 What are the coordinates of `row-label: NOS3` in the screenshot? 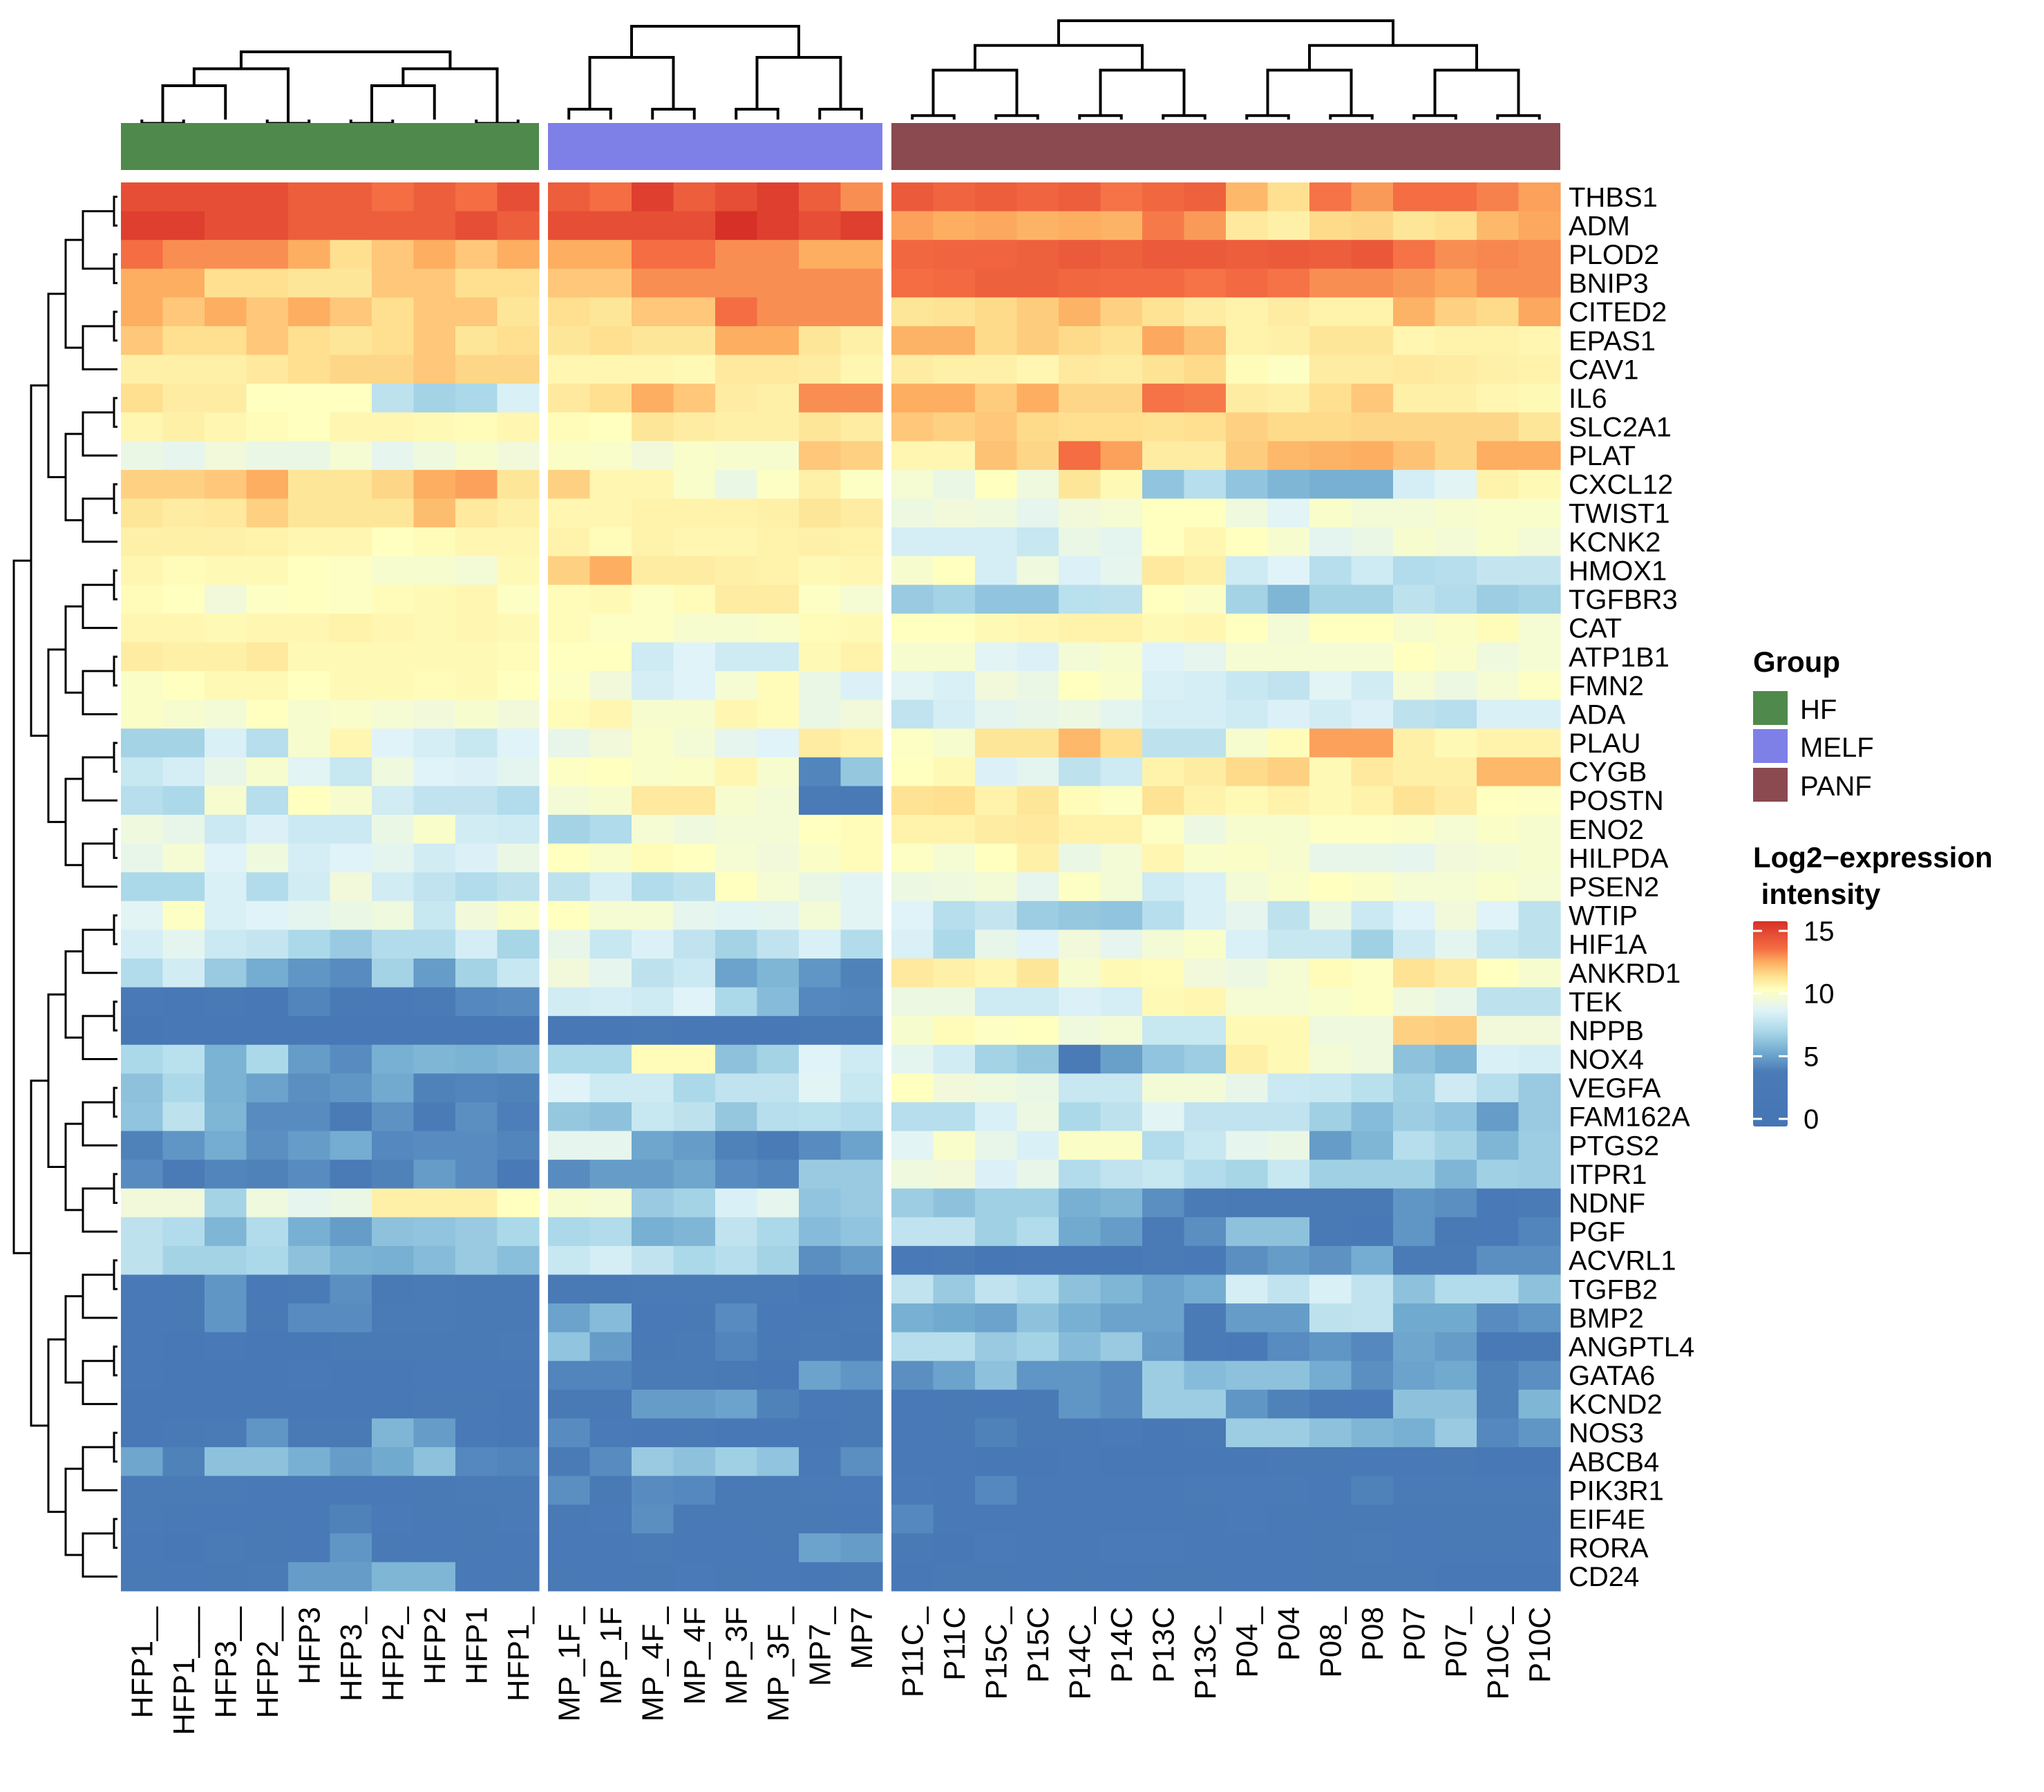 It's located at (1607, 1433).